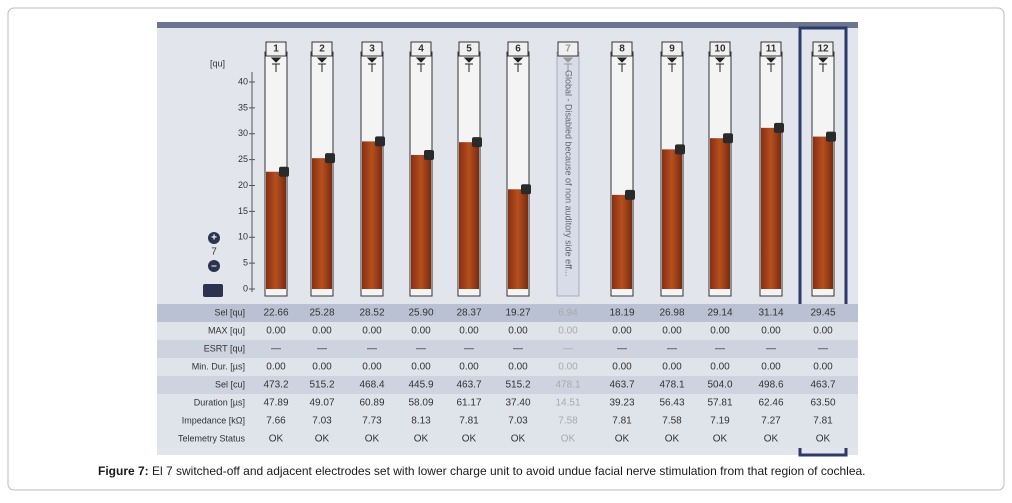 This screenshot has width=1012, height=503. What do you see at coordinates (672, 421) in the screenshot?
I see `table-cell: 7.58` at bounding box center [672, 421].